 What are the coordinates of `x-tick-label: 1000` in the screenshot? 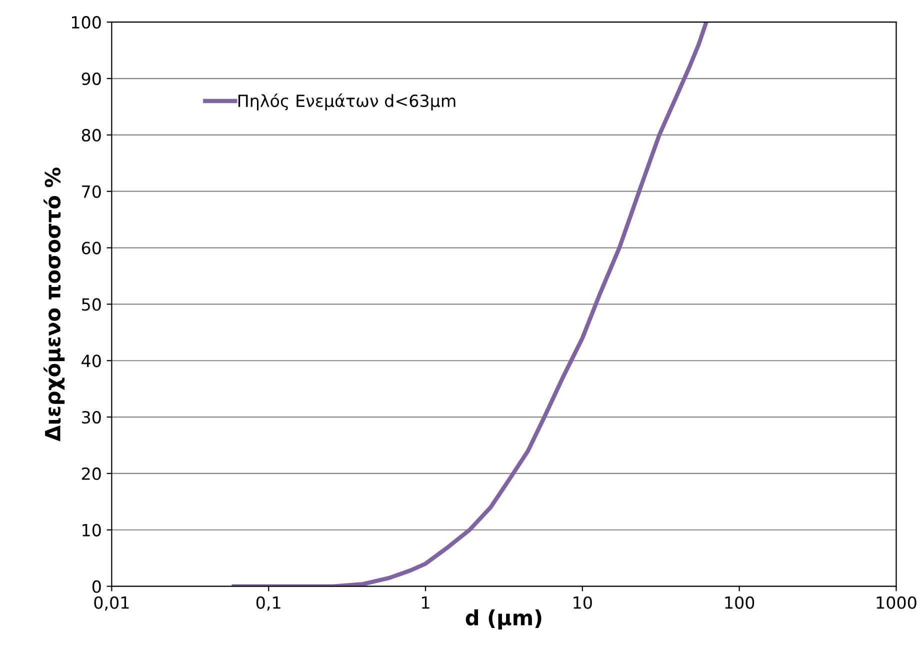 It's located at (896, 602).